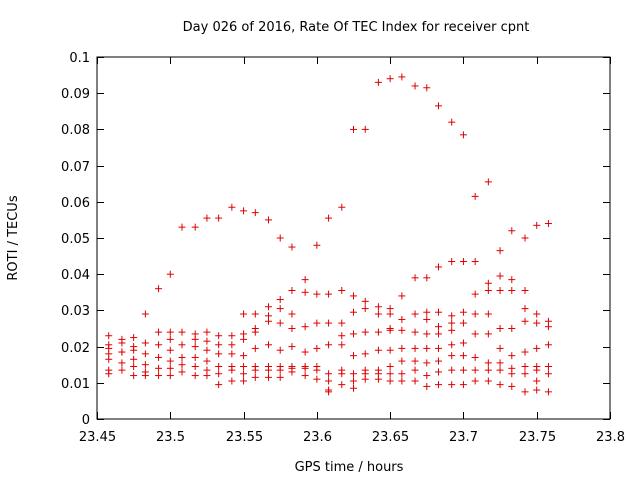 The height and width of the screenshot is (480, 640). What do you see at coordinates (75, 384) in the screenshot?
I see `y-tick-label: 0.01` at bounding box center [75, 384].